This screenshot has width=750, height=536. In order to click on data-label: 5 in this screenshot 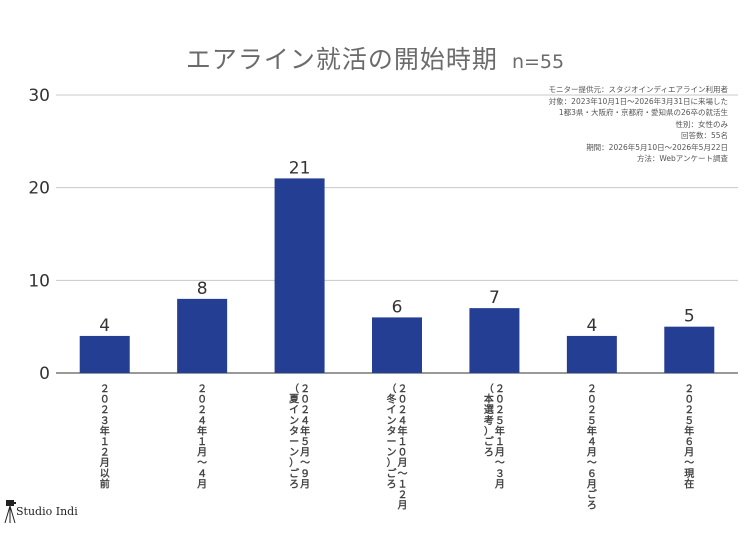, I will do `click(689, 317)`.